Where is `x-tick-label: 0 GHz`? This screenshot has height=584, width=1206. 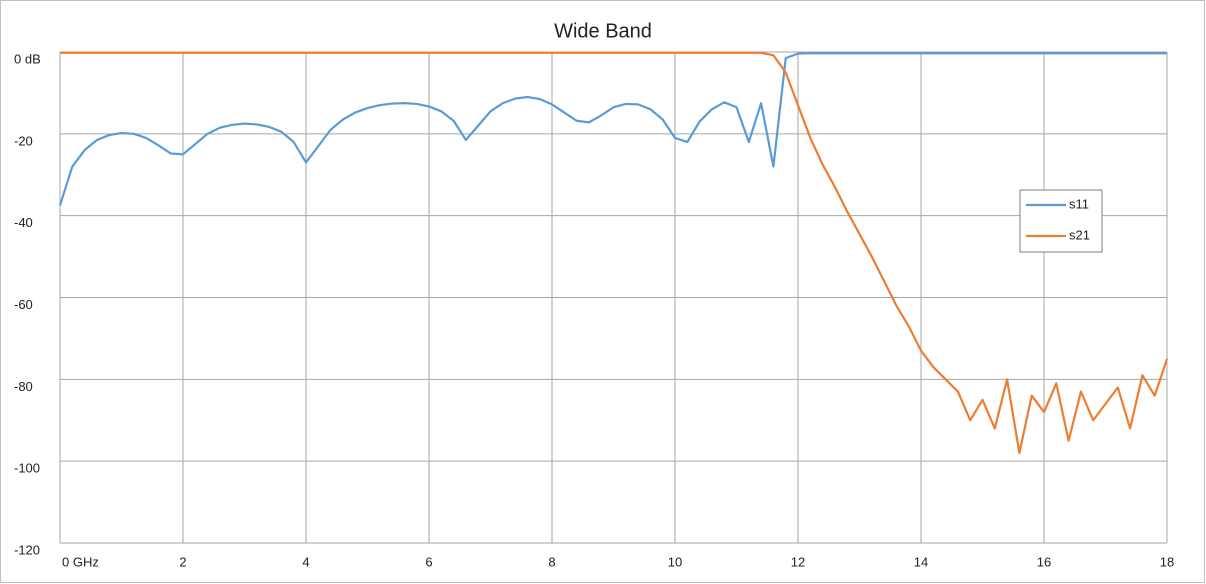
x-tick-label: 0 GHz is located at coordinates (80, 561).